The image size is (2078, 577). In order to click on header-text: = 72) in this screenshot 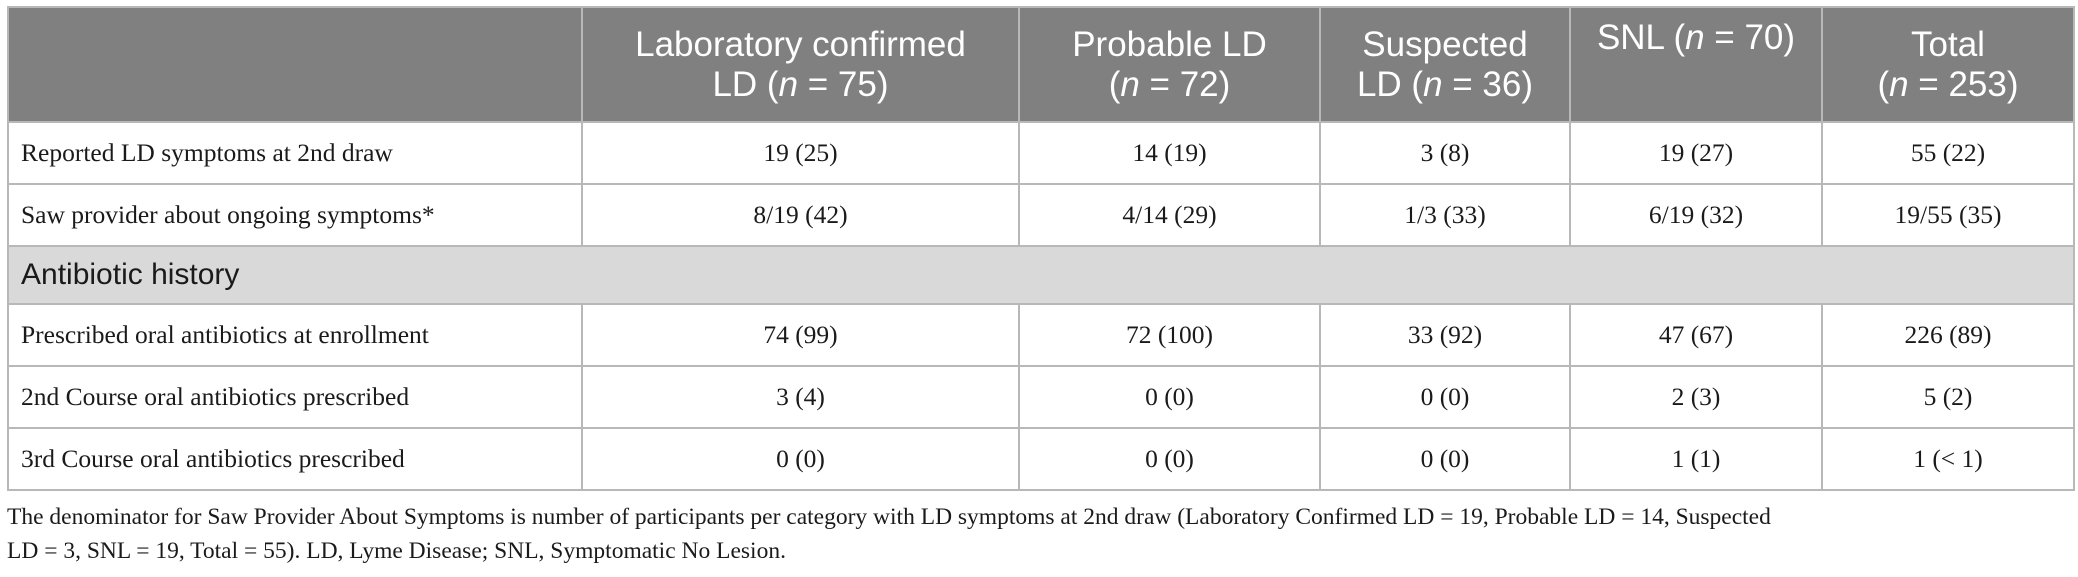, I will do `click(1185, 84)`.